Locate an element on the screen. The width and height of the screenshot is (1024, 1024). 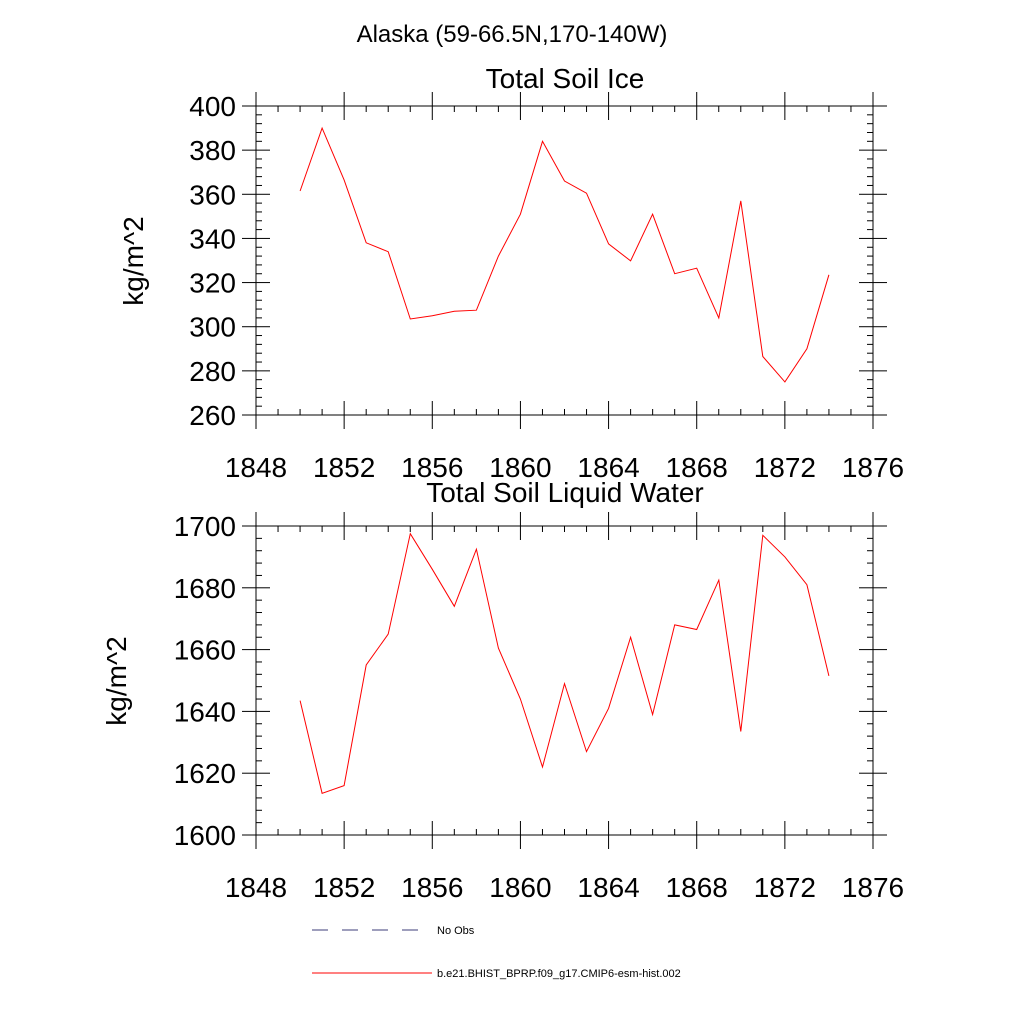
y-tick-label: 1620 is located at coordinates (205, 773).